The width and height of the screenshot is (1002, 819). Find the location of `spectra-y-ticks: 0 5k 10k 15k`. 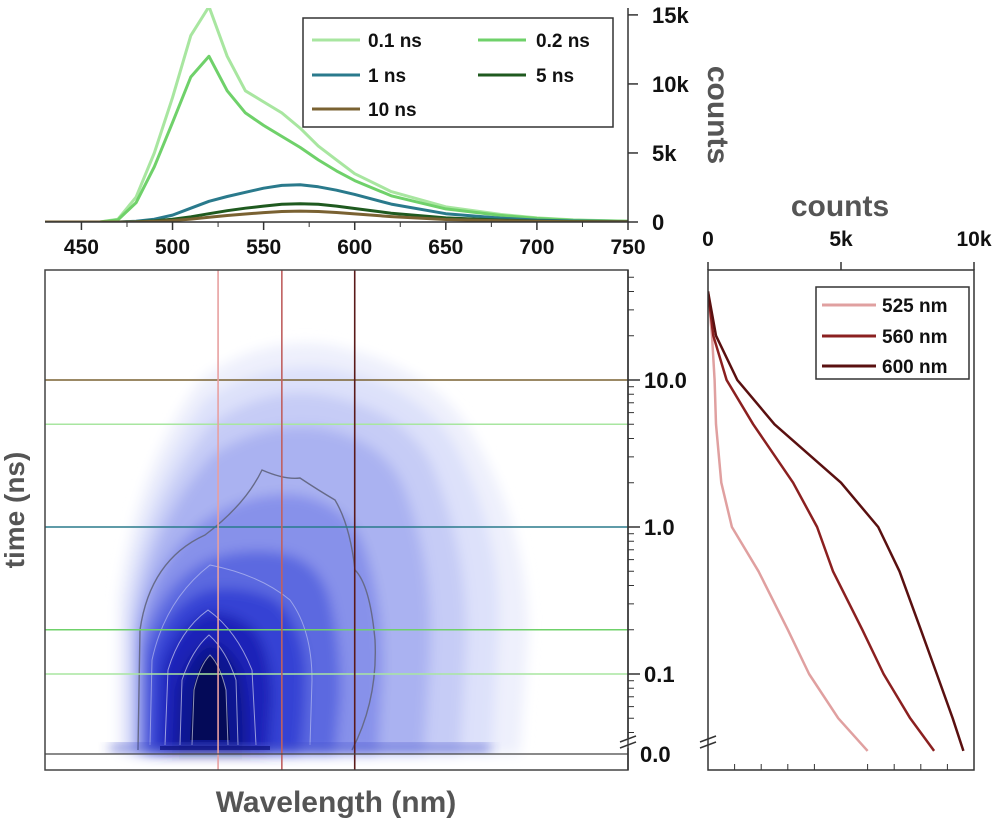

spectra-y-ticks: 0 5k 10k 15k is located at coordinates (658, 119).